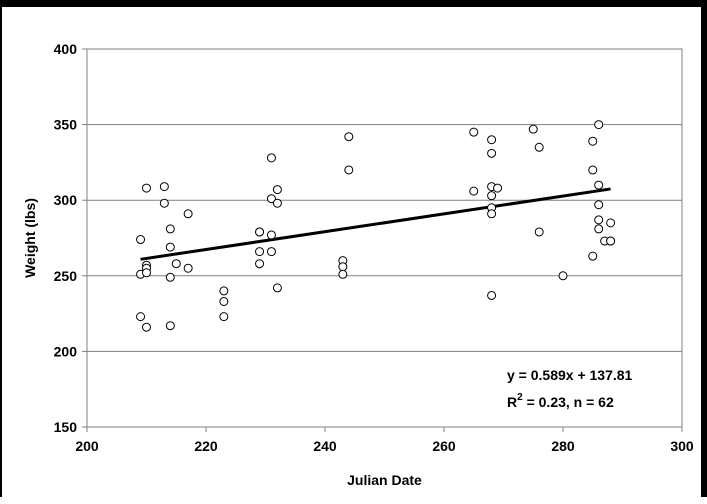 The width and height of the screenshot is (707, 504). I want to click on trendline, so click(375, 224).